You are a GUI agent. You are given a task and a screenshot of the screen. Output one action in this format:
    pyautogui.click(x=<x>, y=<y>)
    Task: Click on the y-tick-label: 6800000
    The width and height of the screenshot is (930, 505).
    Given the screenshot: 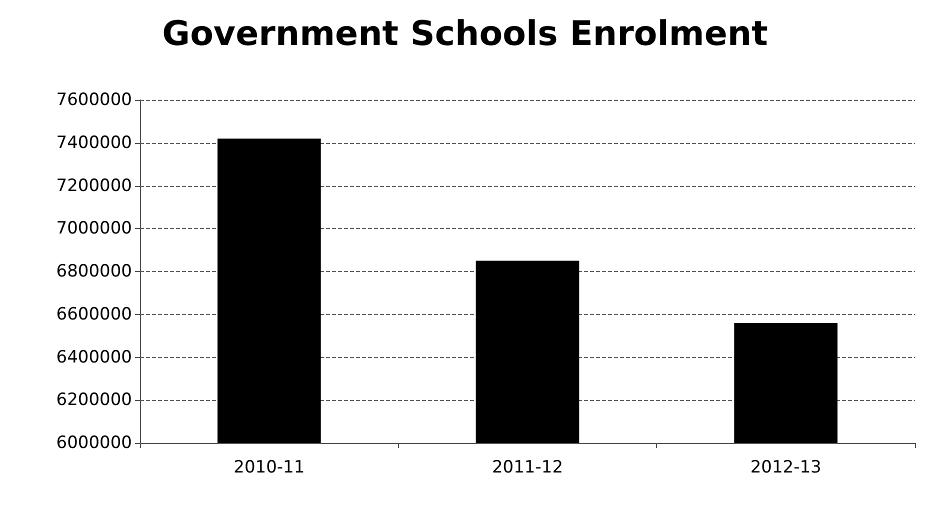 What is the action you would take?
    pyautogui.click(x=94, y=272)
    